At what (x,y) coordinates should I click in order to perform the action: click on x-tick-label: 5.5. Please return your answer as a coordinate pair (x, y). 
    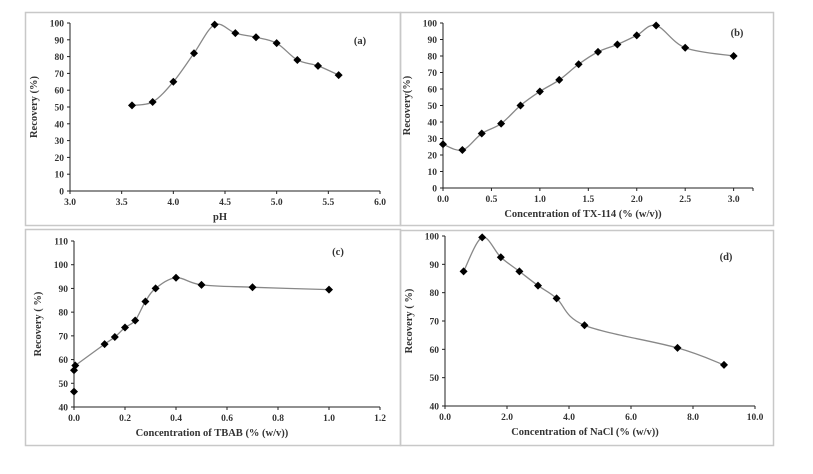
    Looking at the image, I should click on (328, 203).